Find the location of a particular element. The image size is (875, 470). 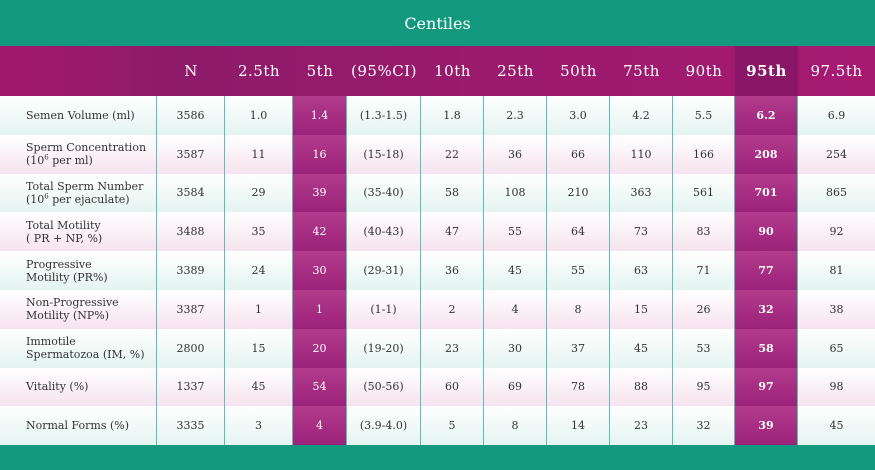

header-cell: 75th is located at coordinates (641, 71).